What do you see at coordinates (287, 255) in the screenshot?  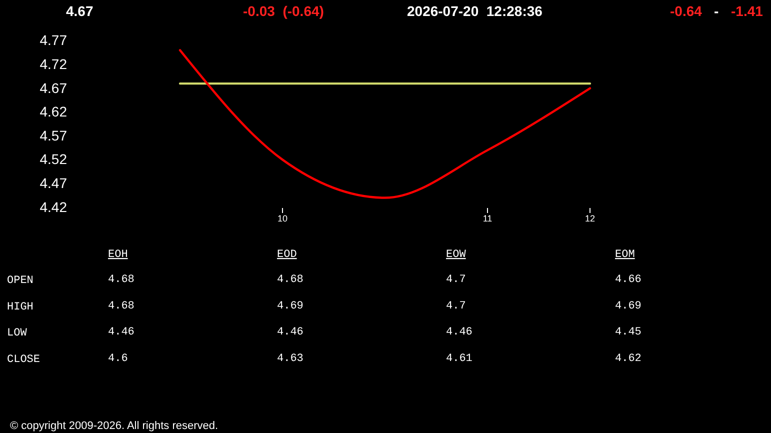 I see `category-label: EOD` at bounding box center [287, 255].